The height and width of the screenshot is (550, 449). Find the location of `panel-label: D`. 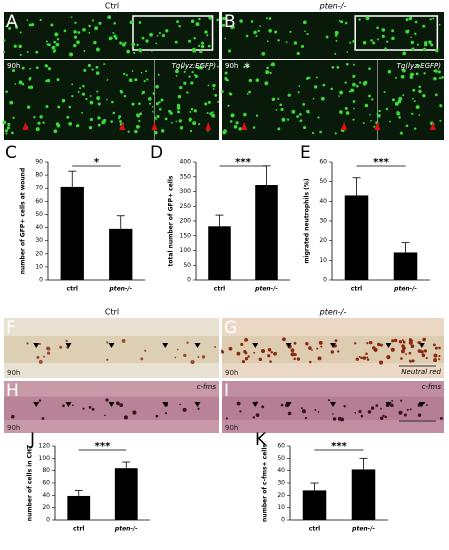

panel-label: D is located at coordinates (156, 153).